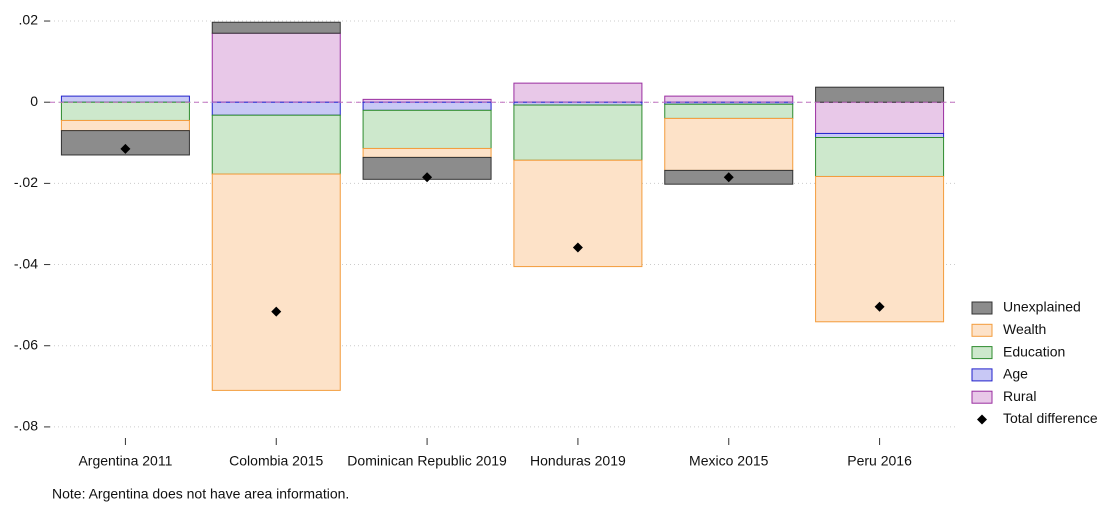  Describe the element at coordinates (982, 419) in the screenshot. I see `legend-marker` at that location.